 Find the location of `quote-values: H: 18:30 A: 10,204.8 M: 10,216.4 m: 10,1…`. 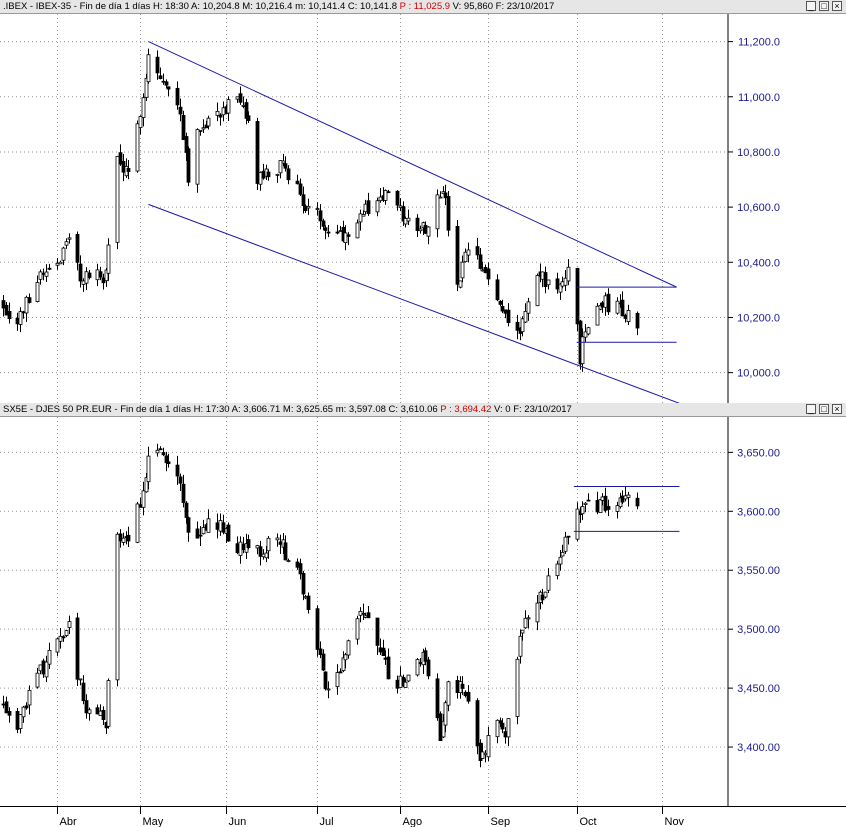

quote-values: H: 18:30 A: 10,204.8 M: 10,216.4 m: 10,1… is located at coordinates (353, 6).